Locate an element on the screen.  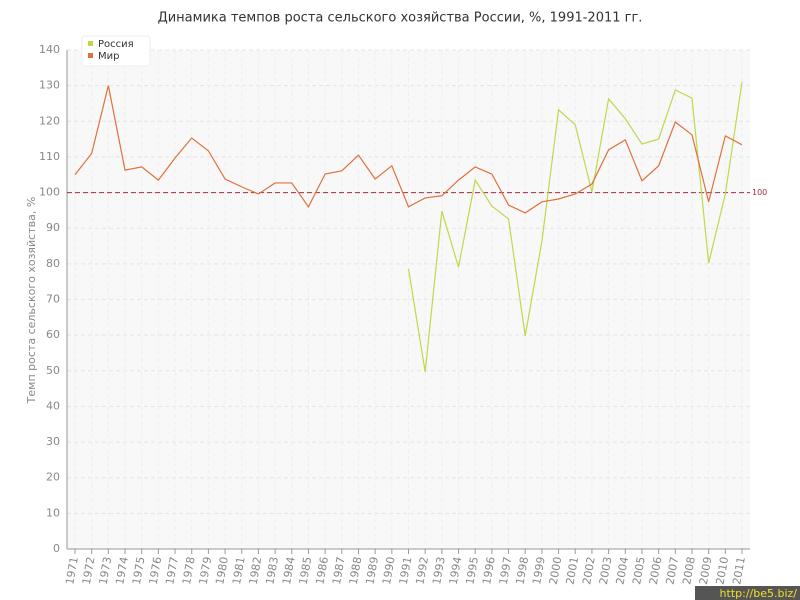
x-tick-label: 2000 is located at coordinates (556, 571).